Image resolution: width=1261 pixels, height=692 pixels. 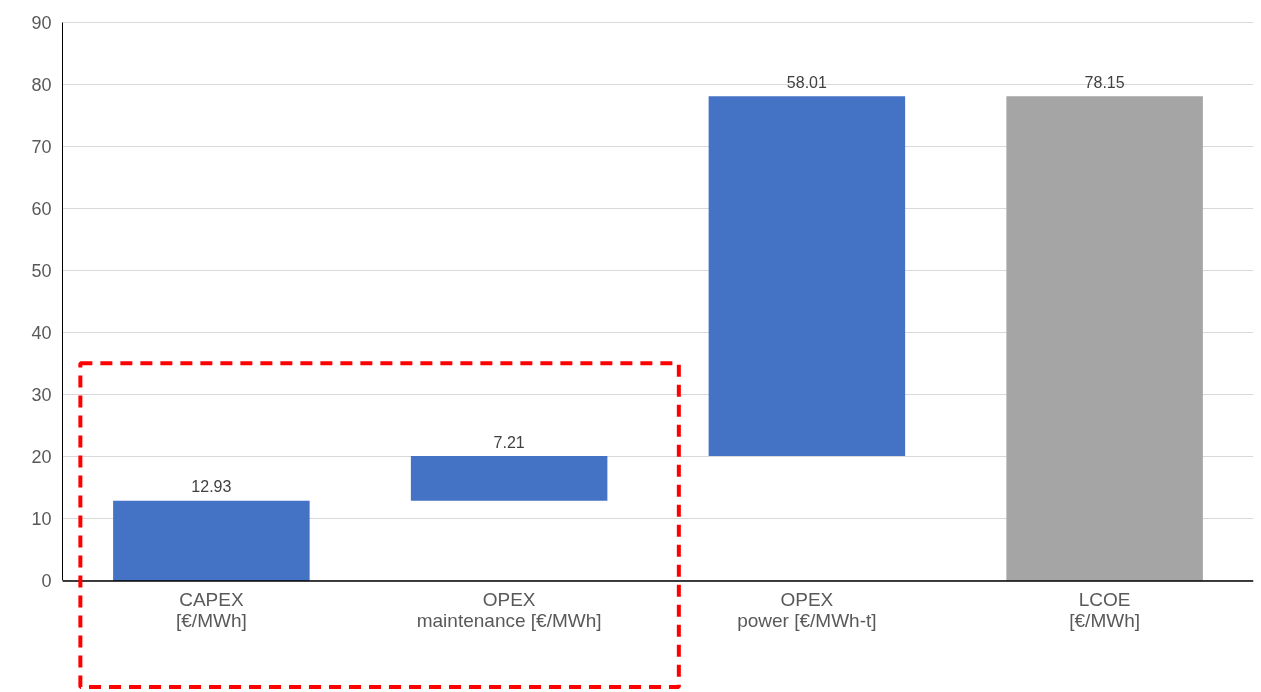 I want to click on y-tick-label: 20, so click(x=41, y=457).